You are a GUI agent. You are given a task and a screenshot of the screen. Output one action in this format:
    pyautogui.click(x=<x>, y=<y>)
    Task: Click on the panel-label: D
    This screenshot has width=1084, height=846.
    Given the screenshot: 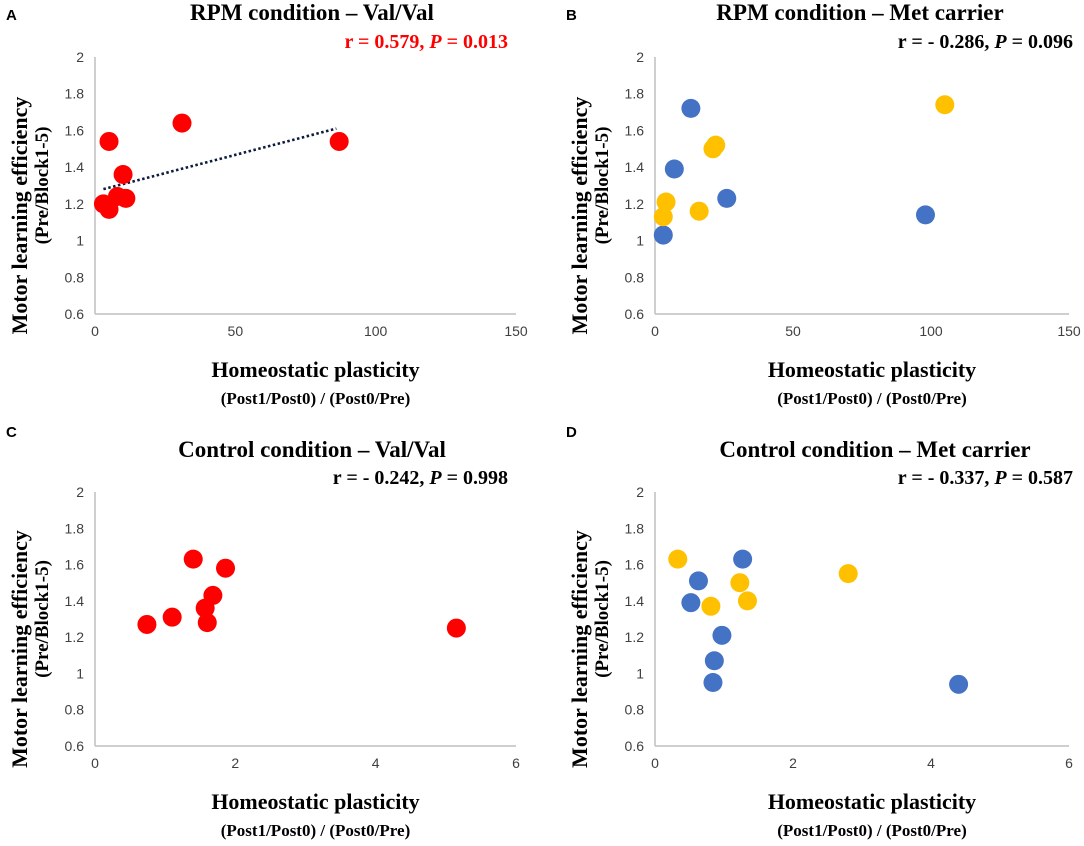 What is the action you would take?
    pyautogui.click(x=571, y=432)
    